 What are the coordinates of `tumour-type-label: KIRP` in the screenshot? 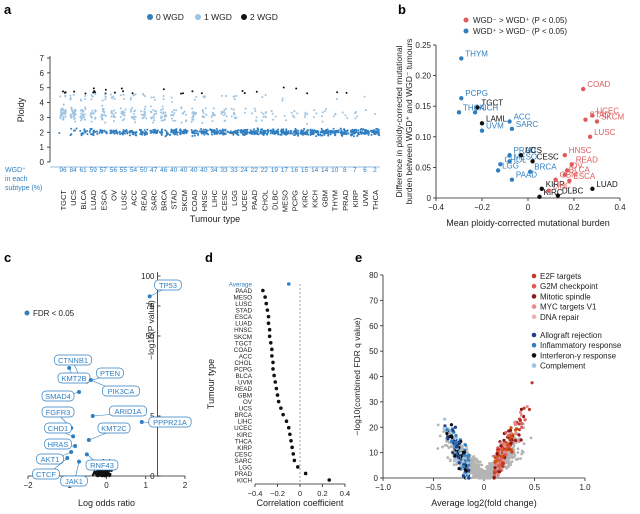 It's located at (355, 199).